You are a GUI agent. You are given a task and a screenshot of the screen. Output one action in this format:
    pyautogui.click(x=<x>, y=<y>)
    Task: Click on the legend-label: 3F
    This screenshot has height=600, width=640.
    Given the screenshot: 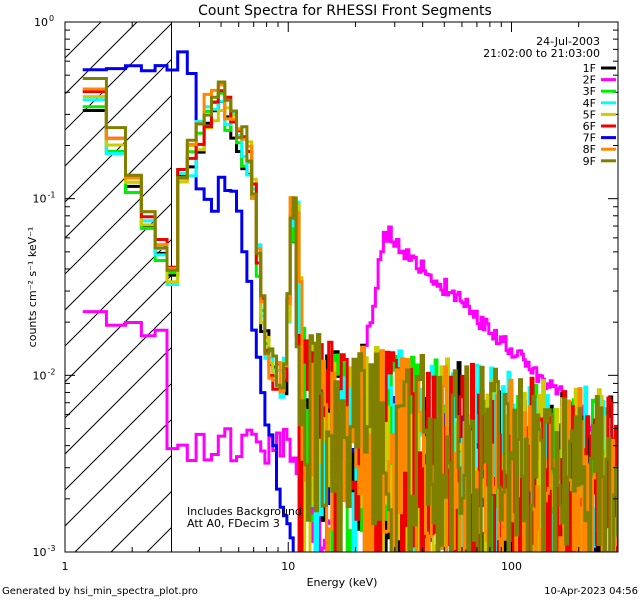 What is the action you would take?
    pyautogui.click(x=589, y=91)
    